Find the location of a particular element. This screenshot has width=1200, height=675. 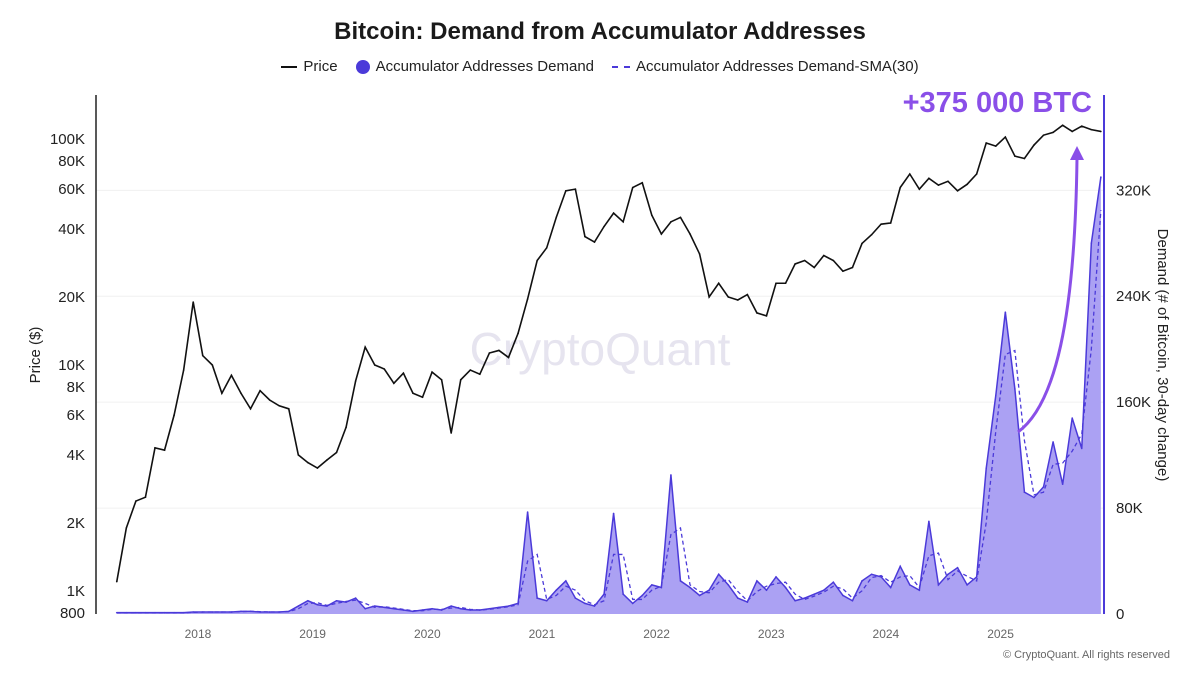

legend-label: Accumulator Addresses Demand-SMA(30) is located at coordinates (777, 66).